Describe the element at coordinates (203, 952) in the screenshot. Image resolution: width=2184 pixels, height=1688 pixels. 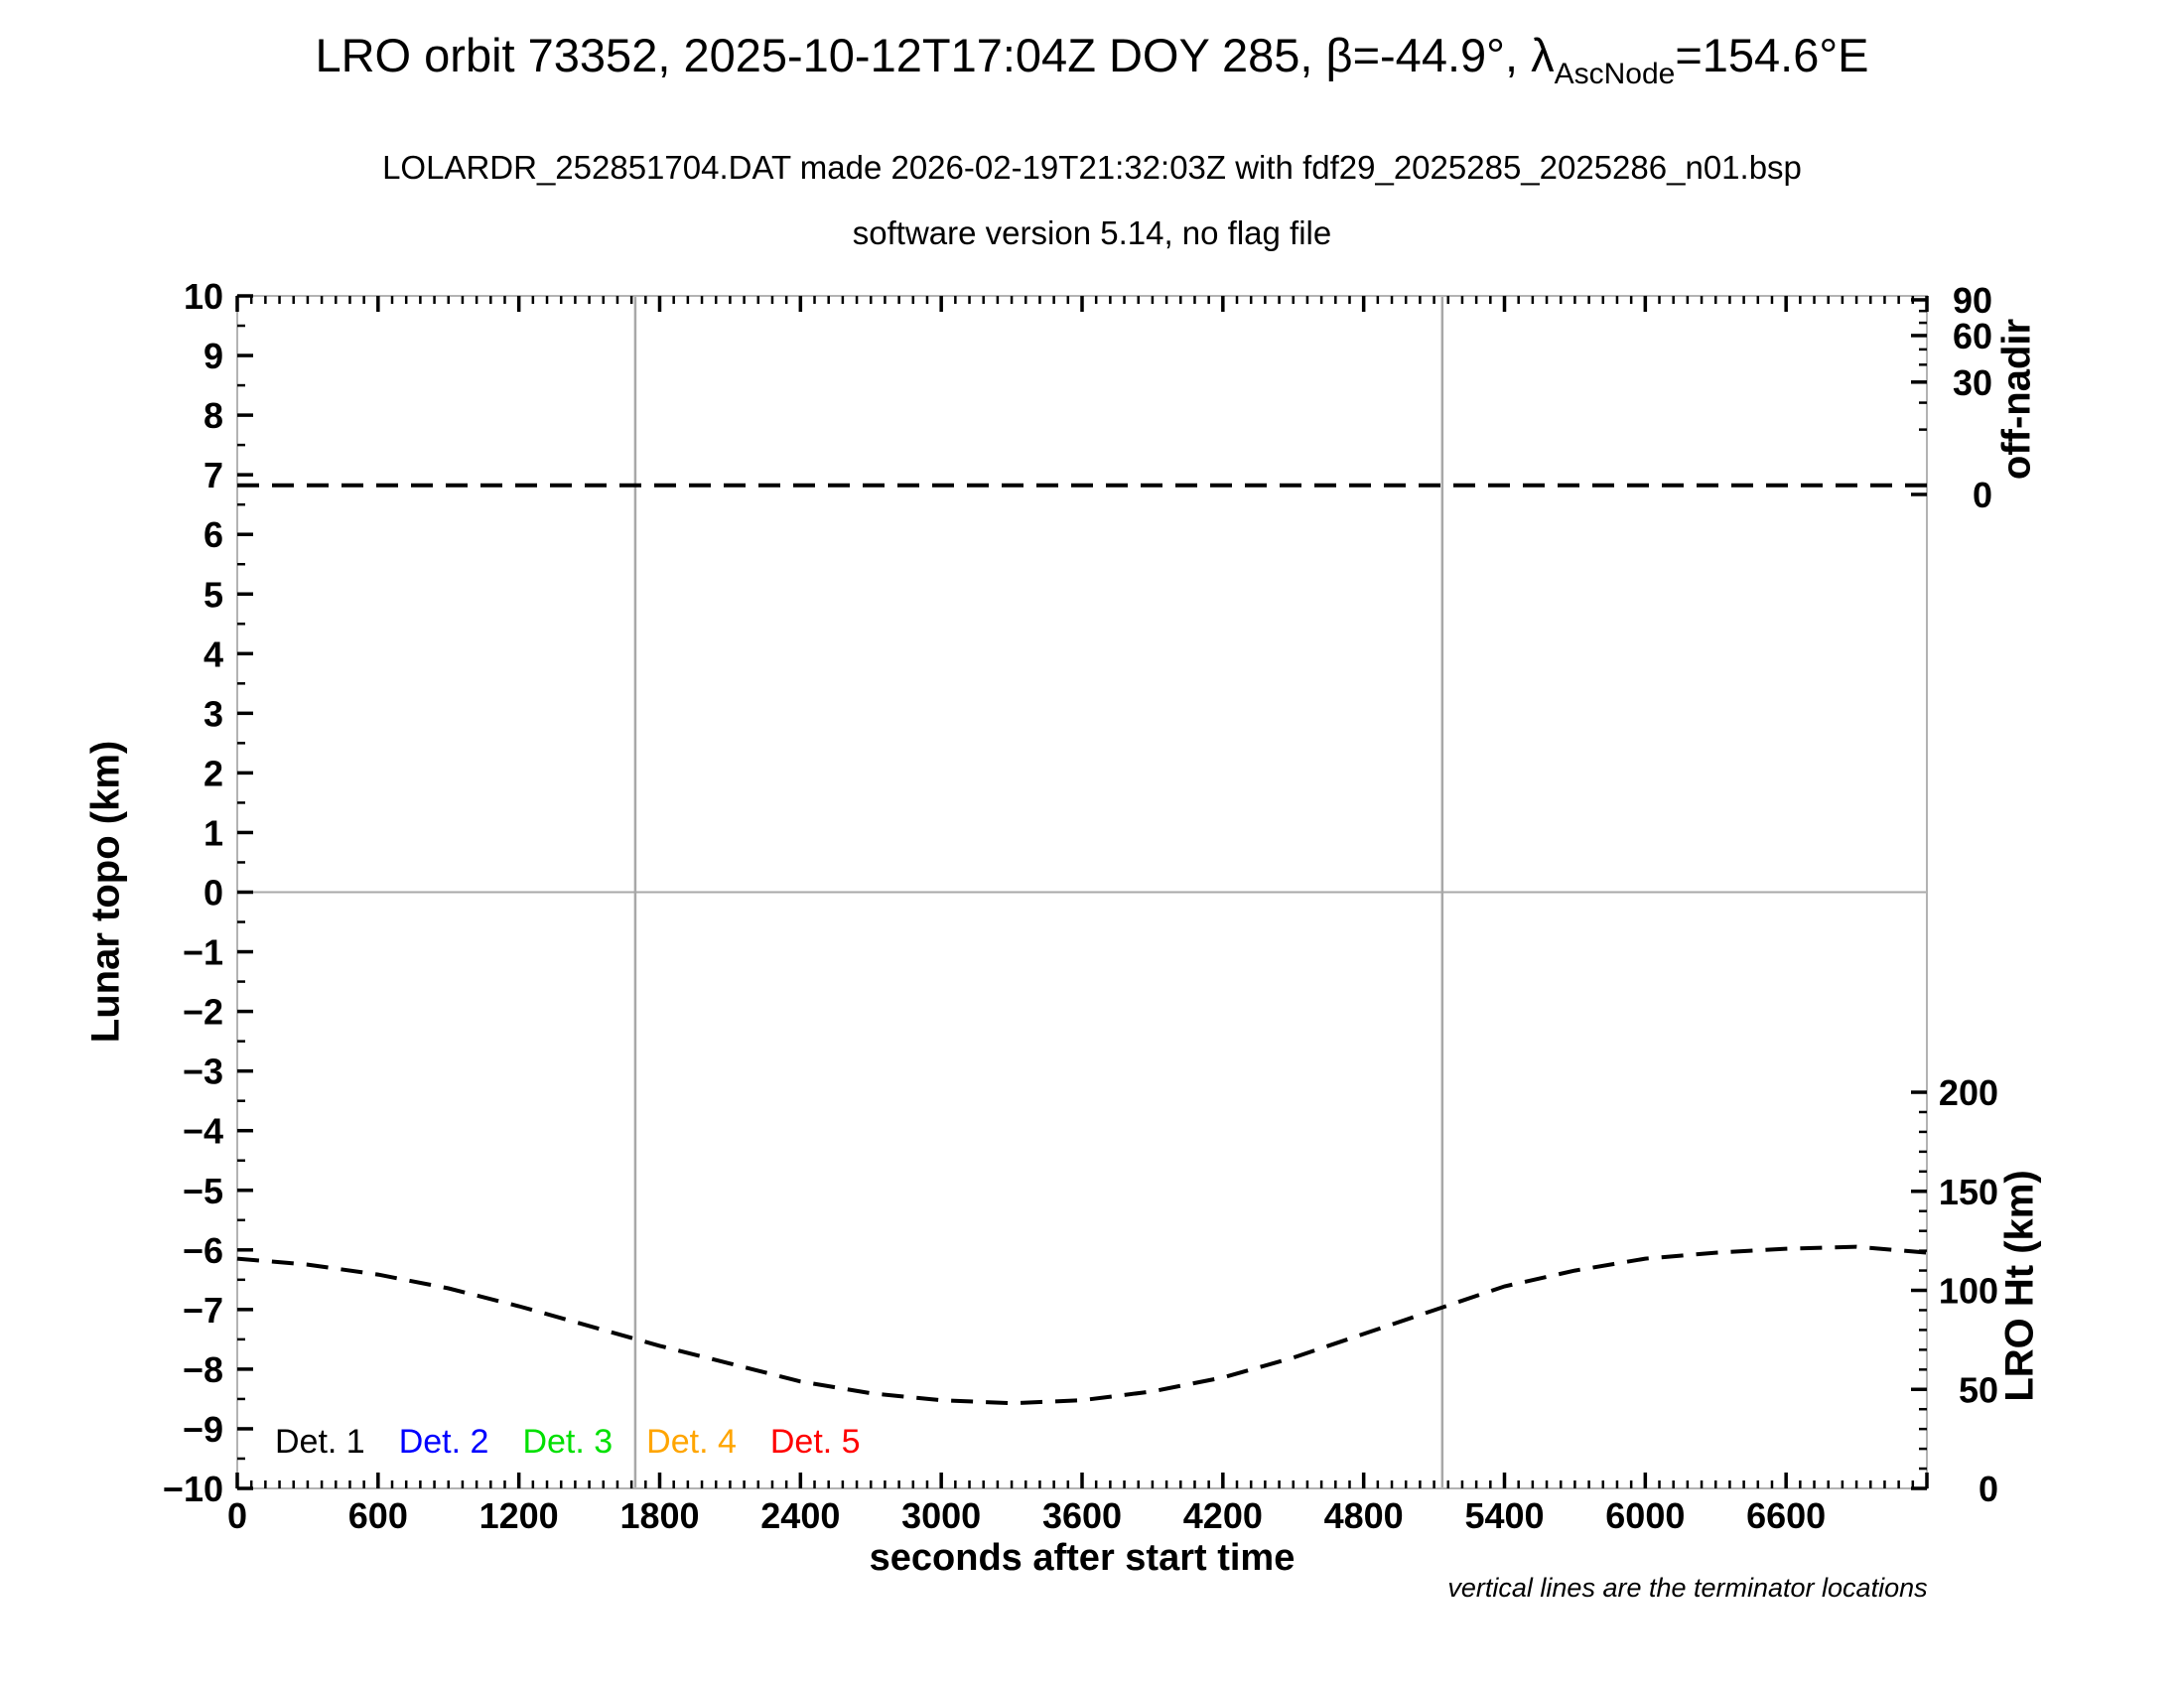
I see `svg-text: −1` at that location.